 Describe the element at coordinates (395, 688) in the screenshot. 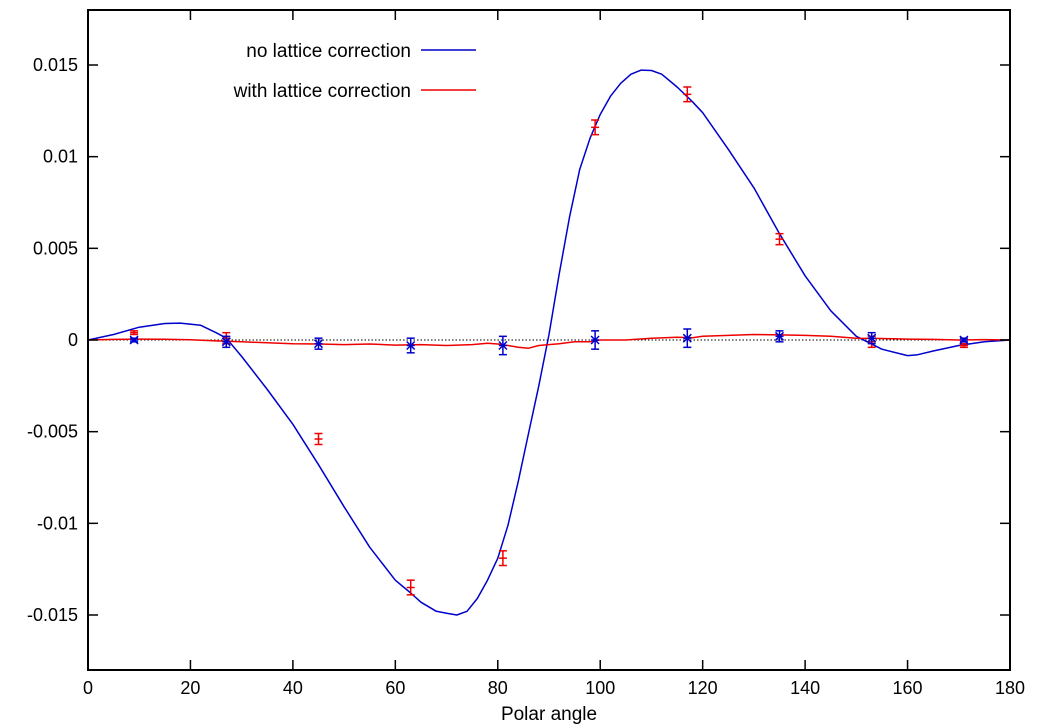

I see `x-tick-label: 60` at that location.